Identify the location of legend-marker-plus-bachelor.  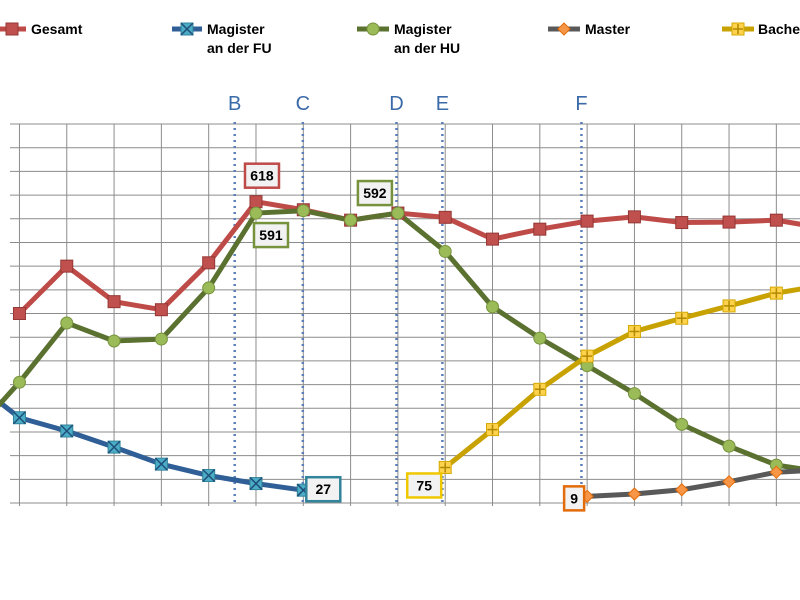
(738, 29).